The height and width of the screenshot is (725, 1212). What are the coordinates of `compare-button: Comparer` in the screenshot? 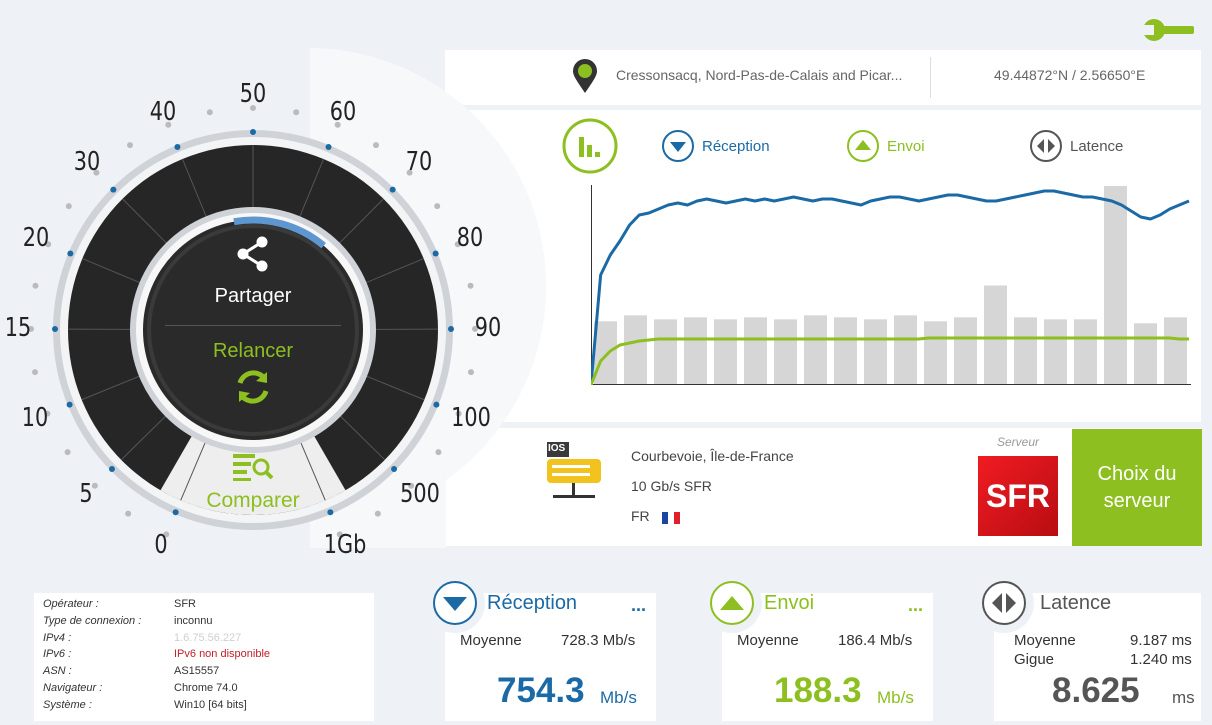 It's located at (253, 485).